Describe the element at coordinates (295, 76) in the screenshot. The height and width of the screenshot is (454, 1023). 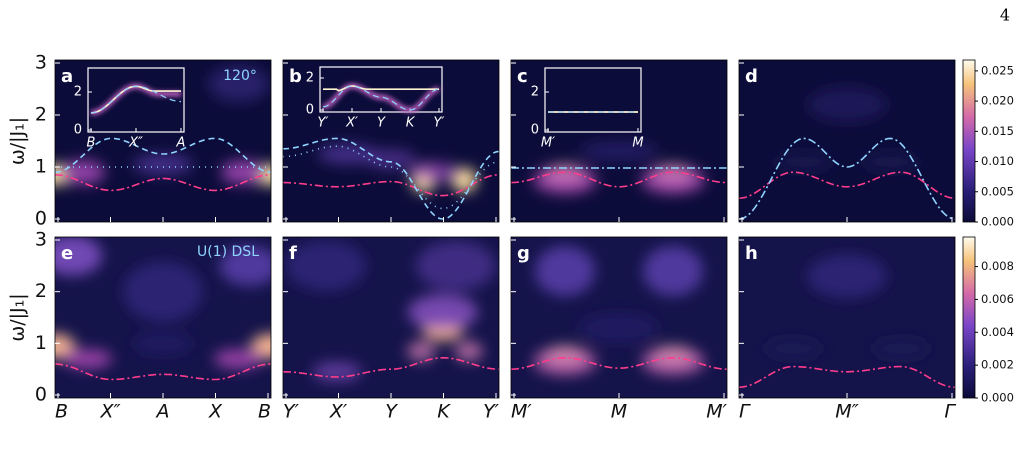
I see `panel-label: b` at that location.